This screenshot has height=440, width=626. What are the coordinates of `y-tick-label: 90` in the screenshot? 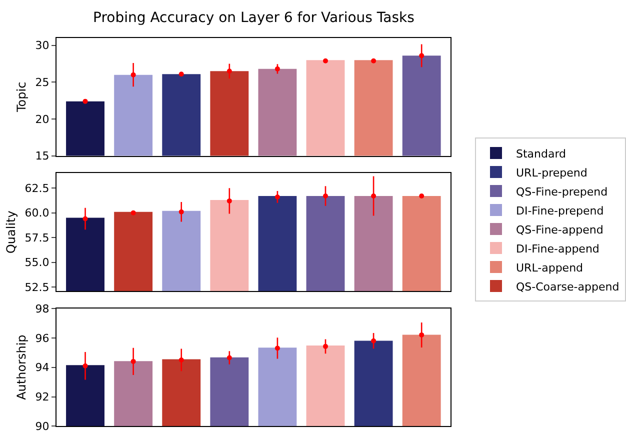 It's located at (42, 427).